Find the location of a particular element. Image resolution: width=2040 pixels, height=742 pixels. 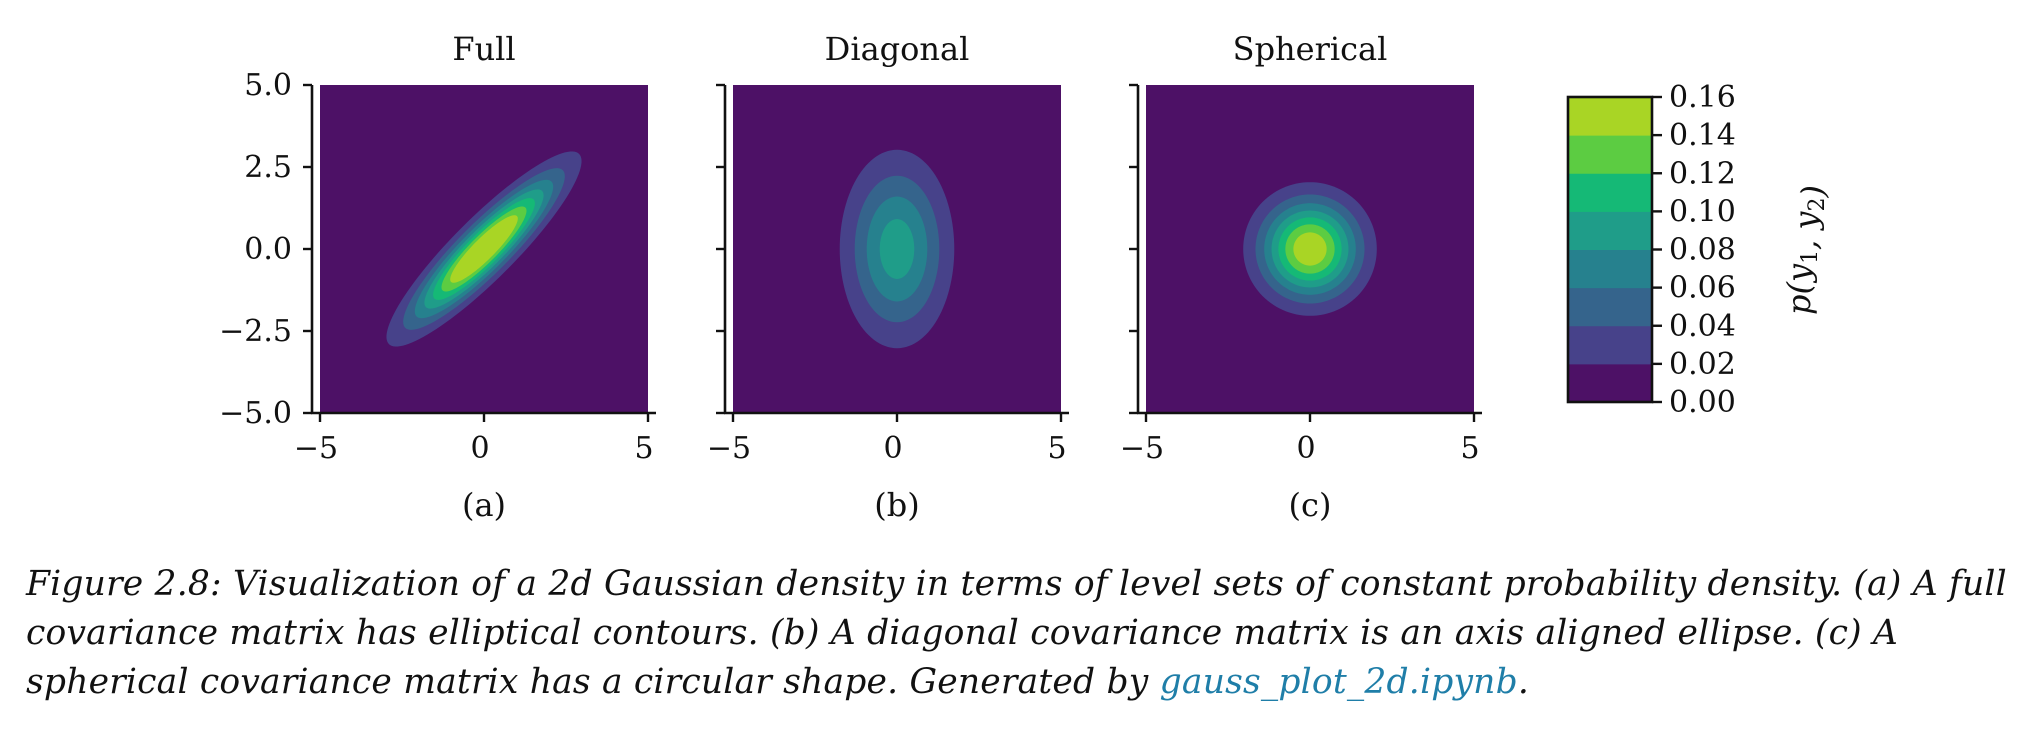

colorbar-tick-label: 0.12 is located at coordinates (1702, 173).